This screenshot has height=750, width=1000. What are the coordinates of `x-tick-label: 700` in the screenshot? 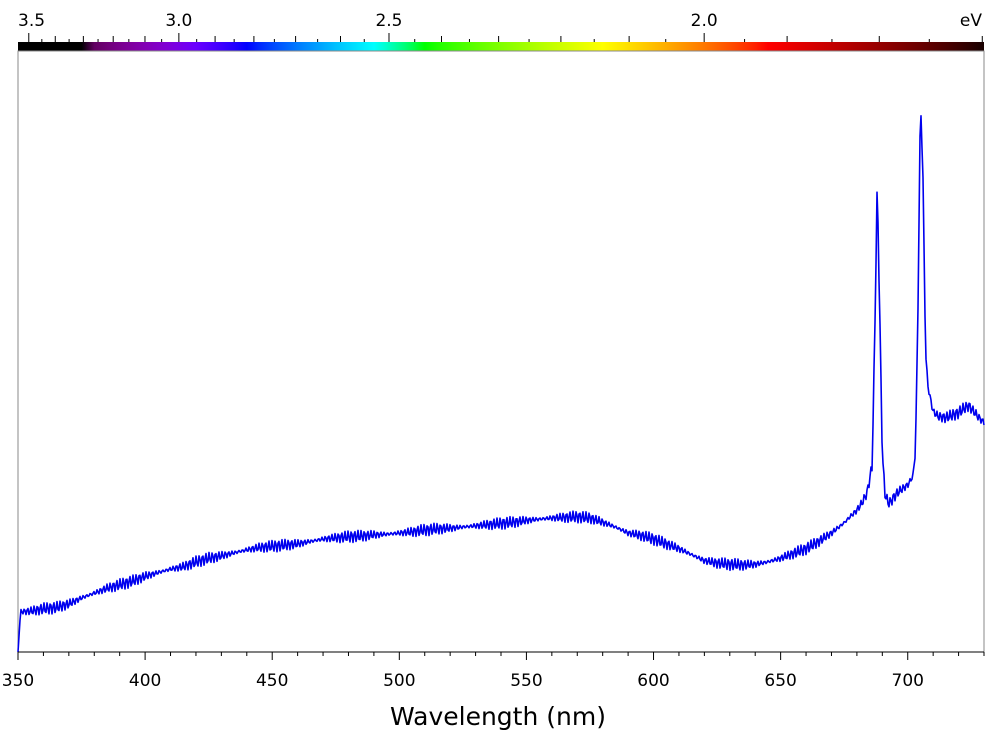 It's located at (908, 681).